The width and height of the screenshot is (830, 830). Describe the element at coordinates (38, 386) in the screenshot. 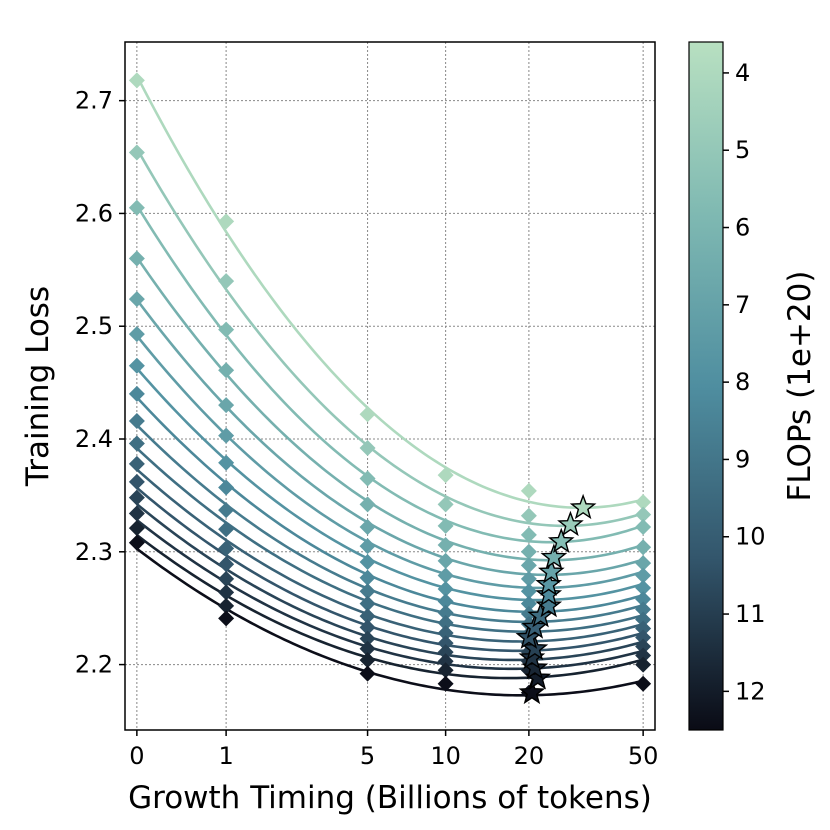

I see `y-axis-label: Training Loss` at that location.